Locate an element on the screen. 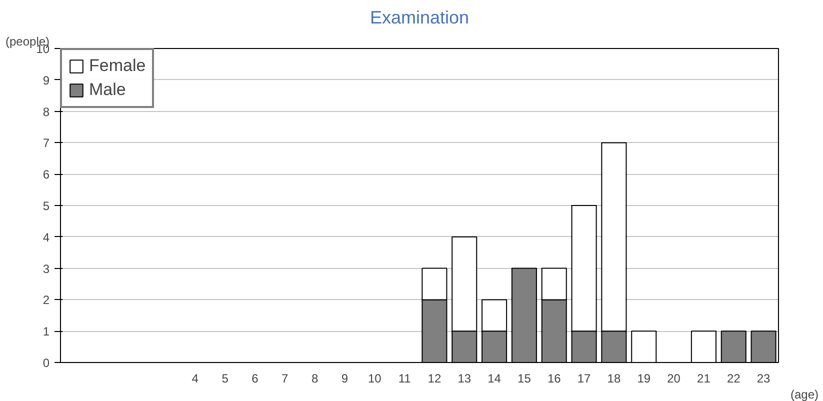  y-tick-label: 4 is located at coordinates (46, 237).